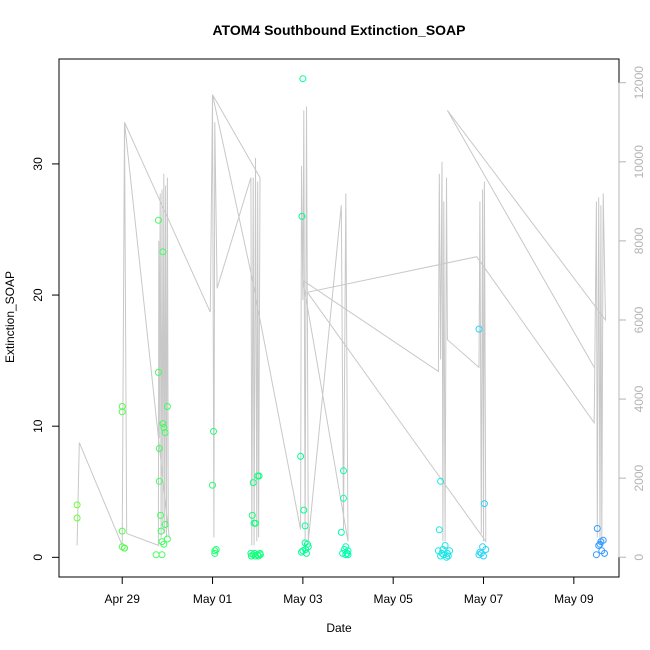 This screenshot has height=650, width=650. Describe the element at coordinates (38, 295) in the screenshot. I see `y-tick-label: 20` at that location.